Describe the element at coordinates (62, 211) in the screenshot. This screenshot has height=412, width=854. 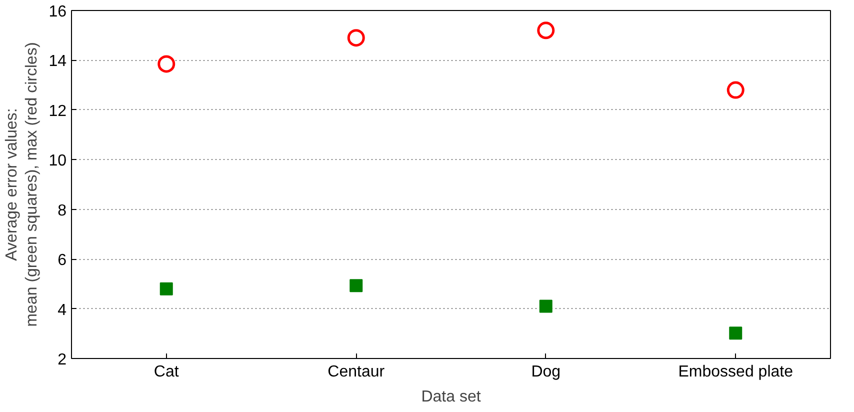
I see `y-tick-label: 8` at that location.